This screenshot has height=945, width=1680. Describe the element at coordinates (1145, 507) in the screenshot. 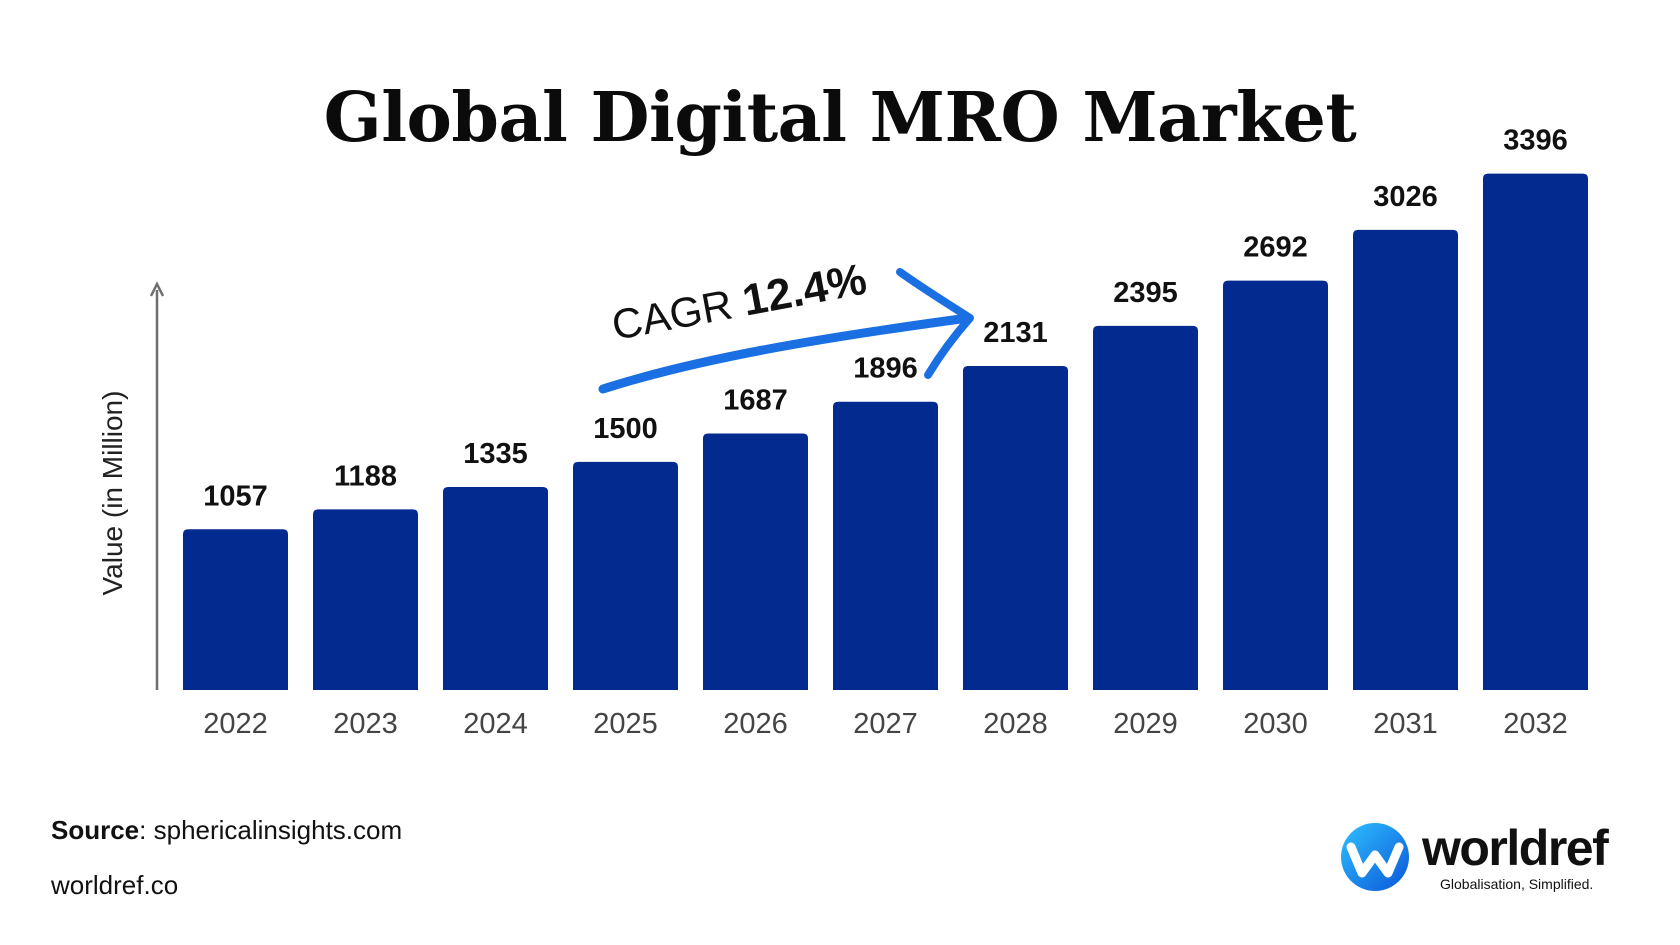

I see `bar-2029` at that location.